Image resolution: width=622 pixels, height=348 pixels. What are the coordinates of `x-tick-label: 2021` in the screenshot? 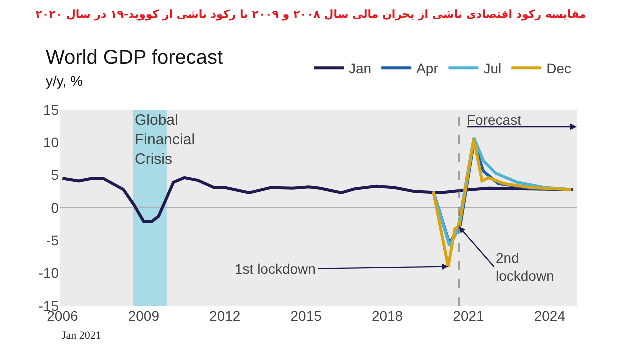 It's located at (469, 316).